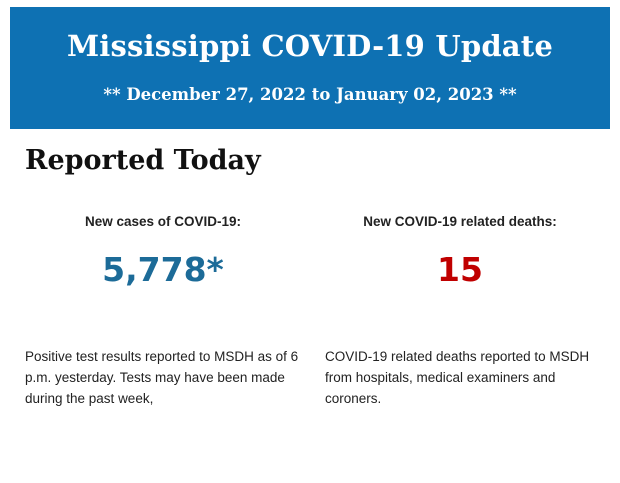  Describe the element at coordinates (460, 269) in the screenshot. I see `new-deaths-value: 15` at that location.